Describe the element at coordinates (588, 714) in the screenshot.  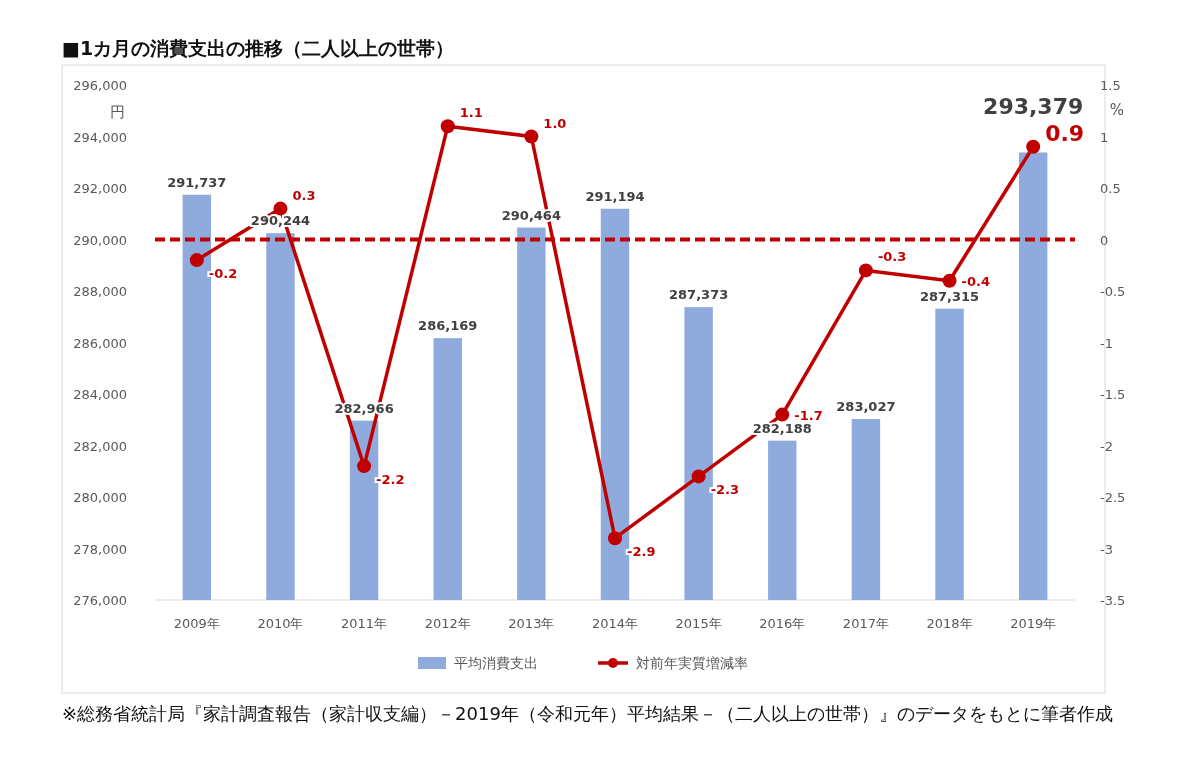
I see `text: ※総務省統計局『家計調査報告（家計収支編）－2019年（令和元年）平均結果－（二人以上の世帯）』のデータをもとに筆者作成` at that location.